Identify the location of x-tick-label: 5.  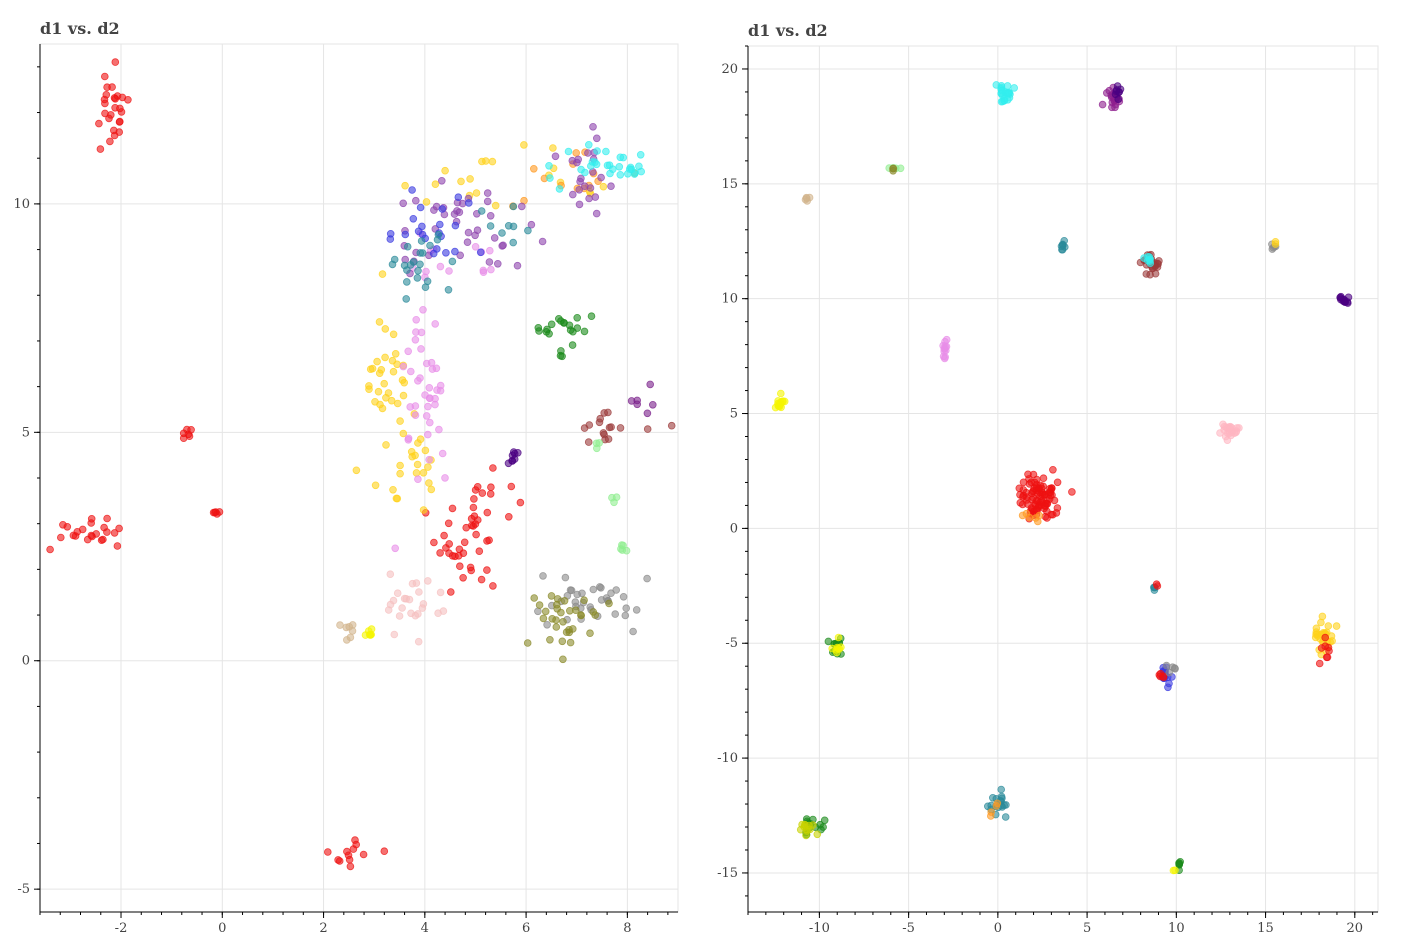
(1087, 928).